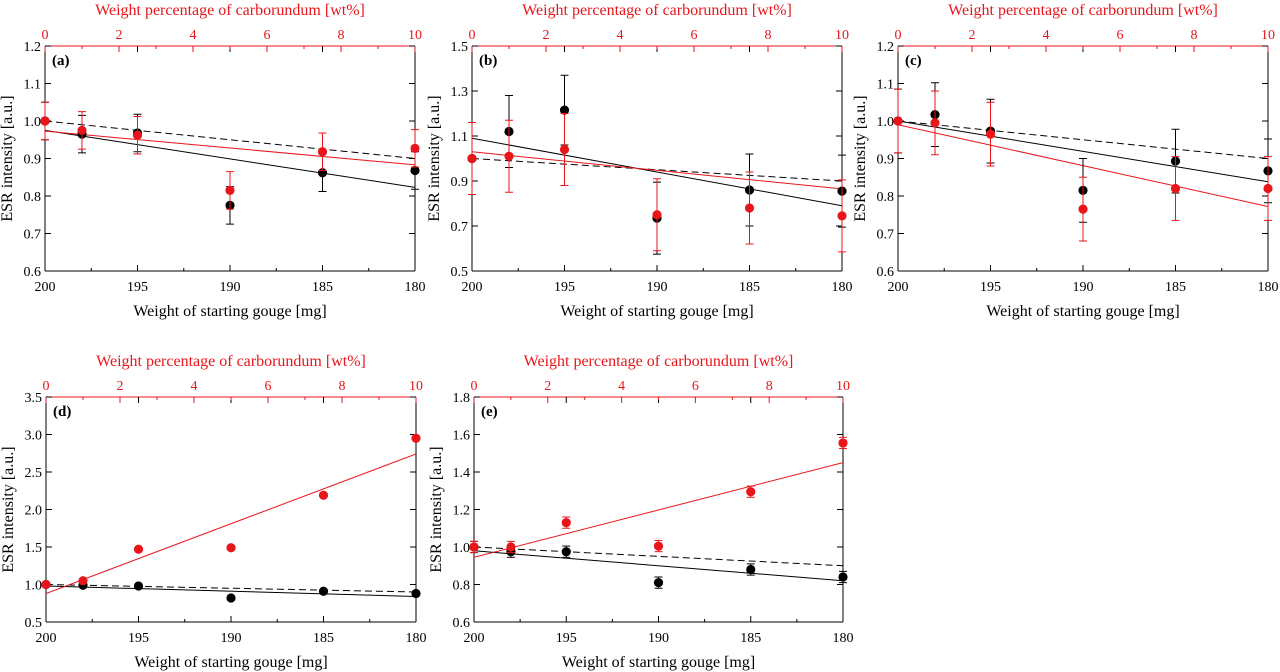  I want to click on y-tick-label: 0.9, so click(886, 160).